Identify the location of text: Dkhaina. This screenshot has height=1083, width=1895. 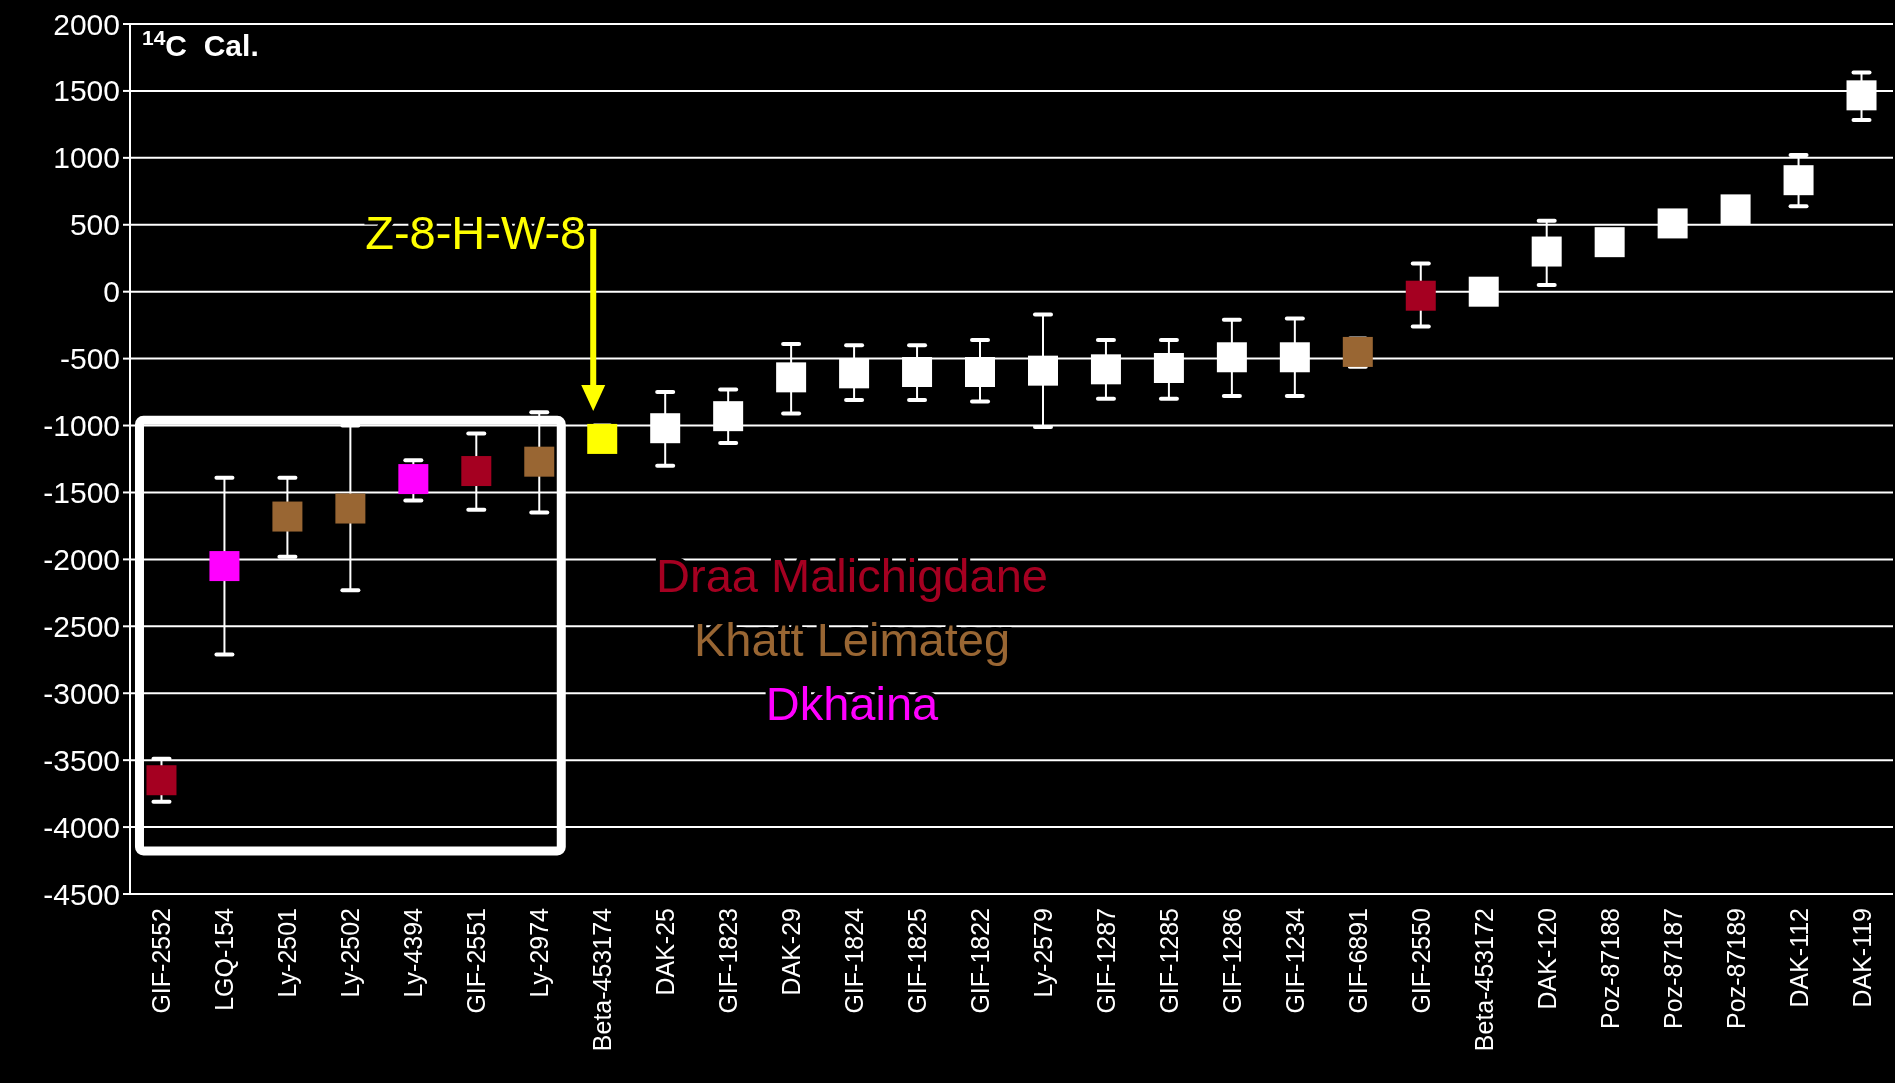
(852, 703).